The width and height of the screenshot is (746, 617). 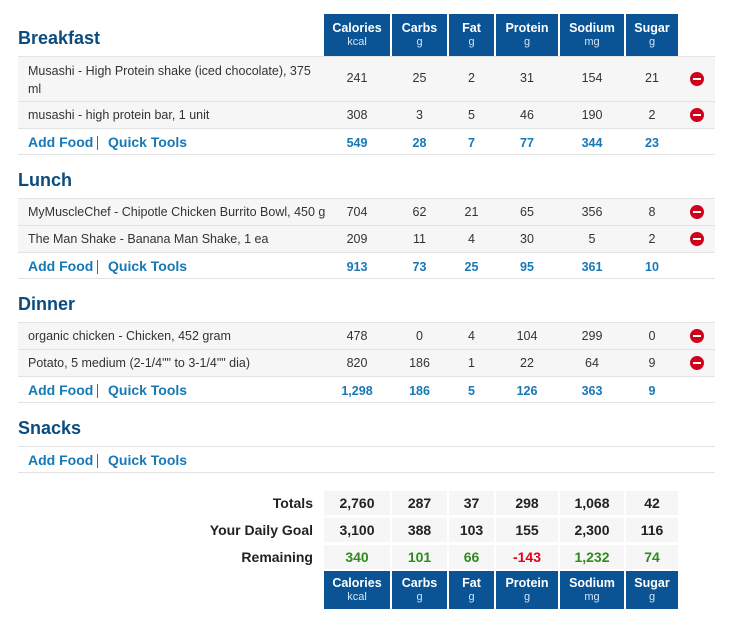 I want to click on food-protein: 31, so click(x=527, y=78).